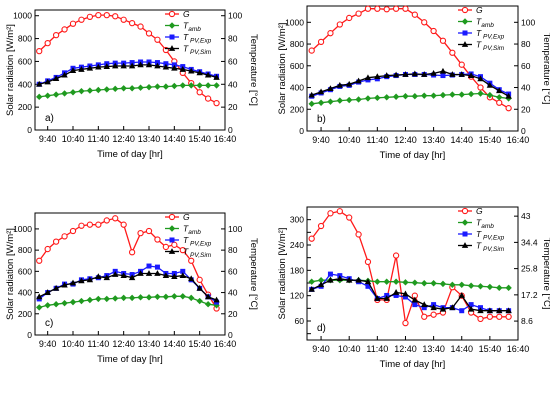 The height and width of the screenshot is (410, 550). Describe the element at coordinates (172, 48) in the screenshot. I see `legend-marker-sim` at that location.